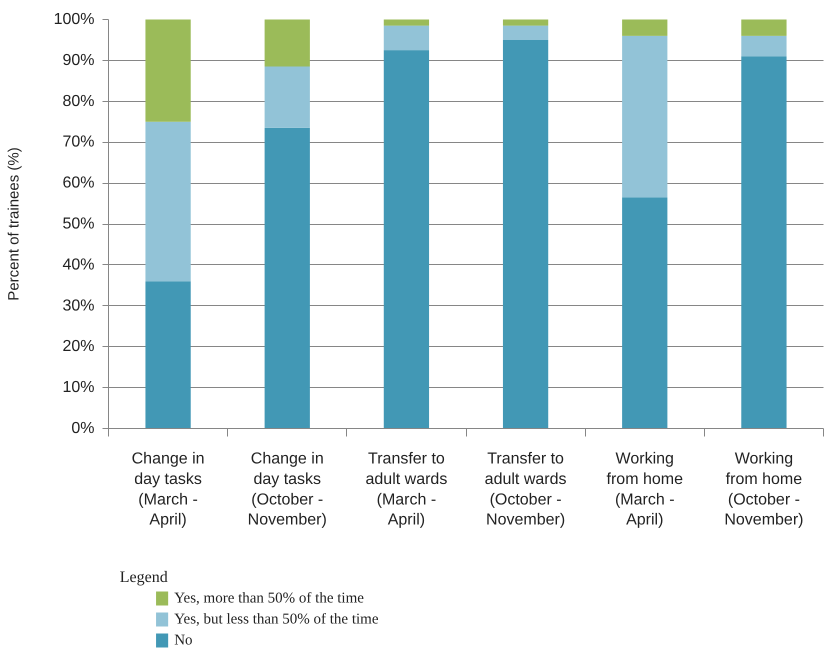 The height and width of the screenshot is (652, 827). I want to click on legend-label: Yes, but less than 50% of the time, so click(276, 620).